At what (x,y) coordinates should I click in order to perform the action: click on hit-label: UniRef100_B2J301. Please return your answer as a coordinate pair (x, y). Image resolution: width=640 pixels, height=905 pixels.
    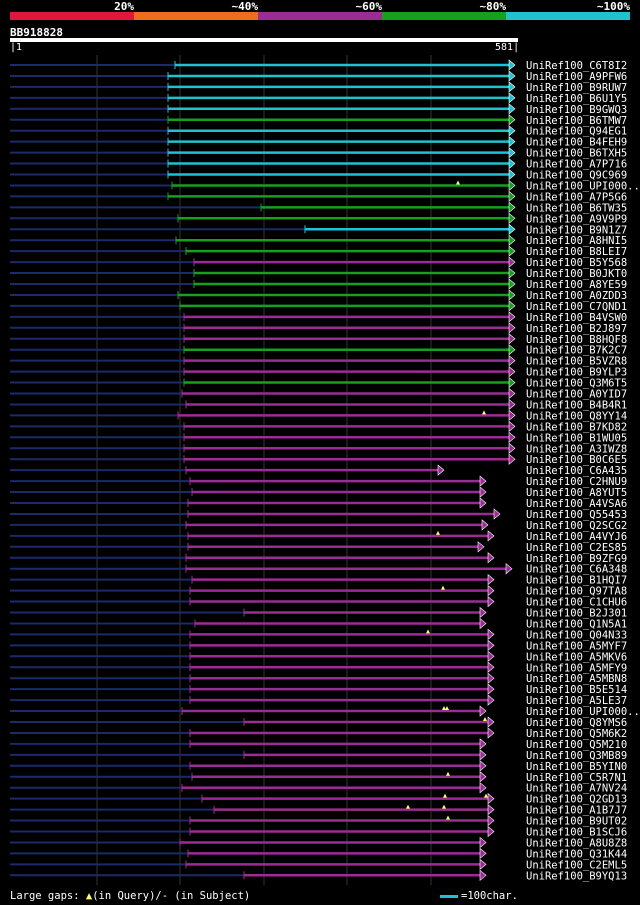
    Looking at the image, I should click on (576, 614).